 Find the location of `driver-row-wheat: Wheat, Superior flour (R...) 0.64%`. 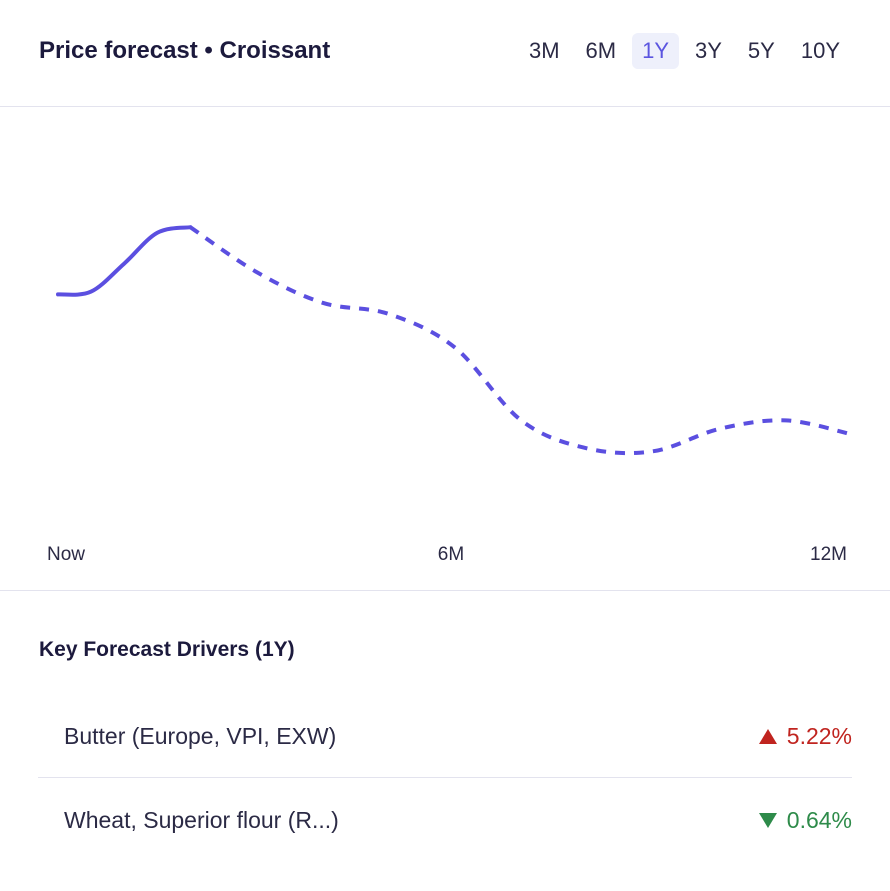

driver-row-wheat: Wheat, Superior flour (R...) 0.64% is located at coordinates (445, 820).